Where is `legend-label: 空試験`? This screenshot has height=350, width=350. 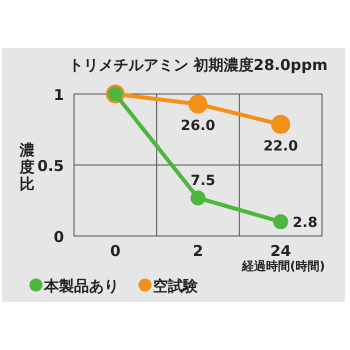
legend-label: 空試験 is located at coordinates (176, 286).